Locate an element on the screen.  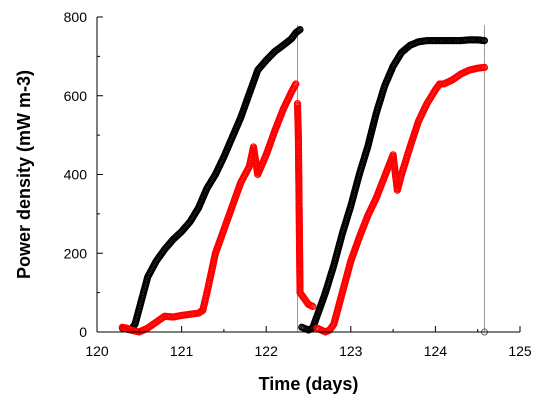
x-tick-label: 120 is located at coordinates (97, 351).